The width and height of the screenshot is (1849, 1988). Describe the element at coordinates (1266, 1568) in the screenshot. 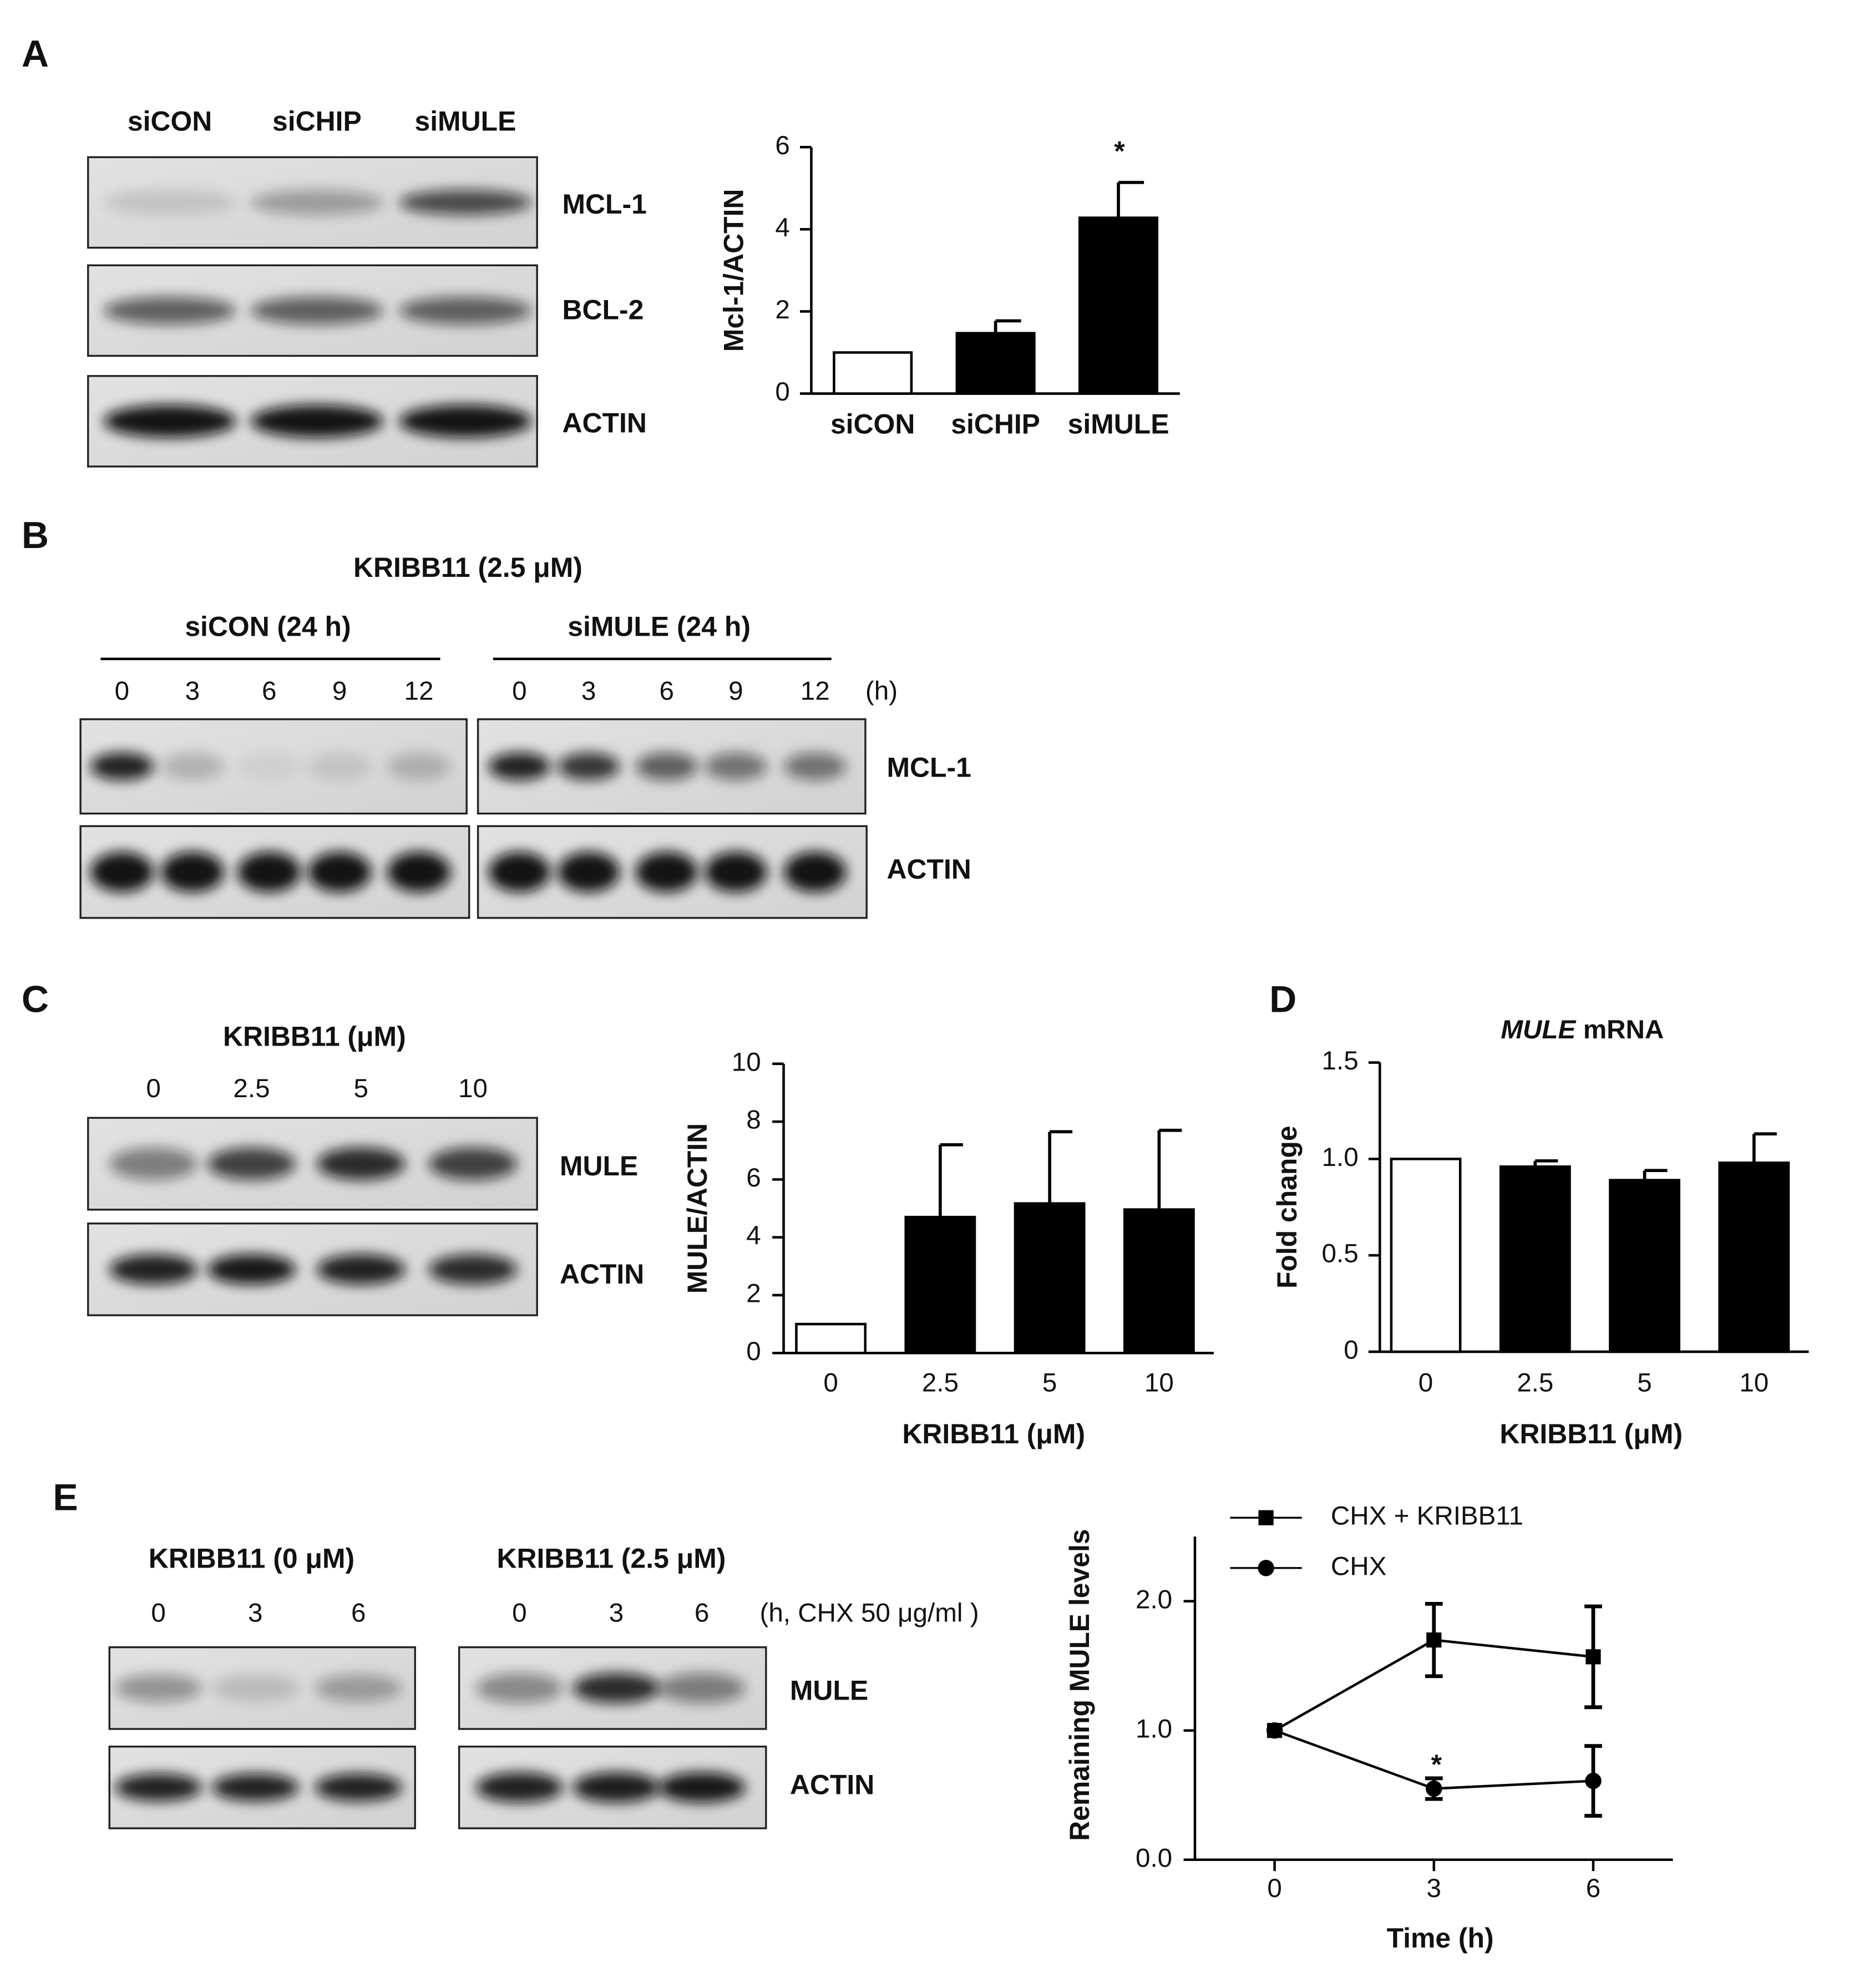

I see `legend-marker` at that location.